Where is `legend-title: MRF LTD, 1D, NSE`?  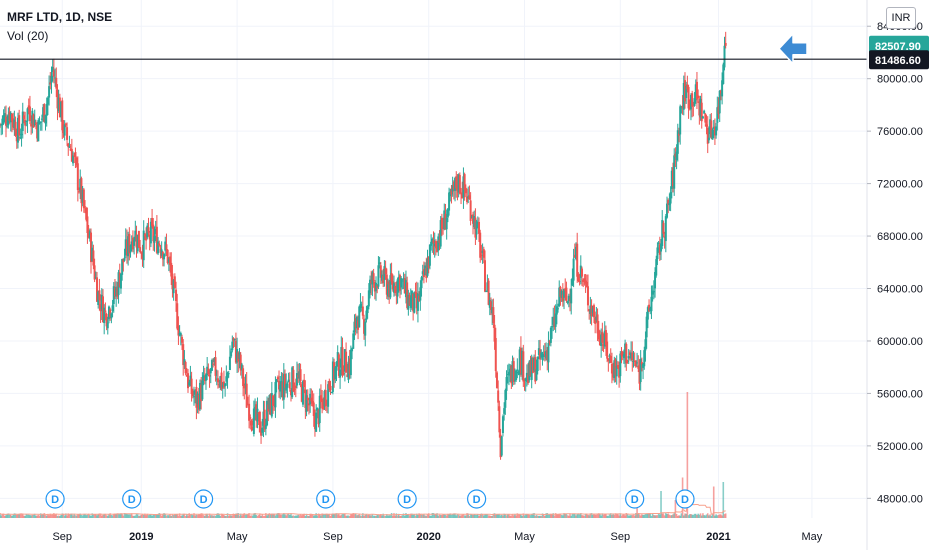 legend-title: MRF LTD, 1D, NSE is located at coordinates (60, 17).